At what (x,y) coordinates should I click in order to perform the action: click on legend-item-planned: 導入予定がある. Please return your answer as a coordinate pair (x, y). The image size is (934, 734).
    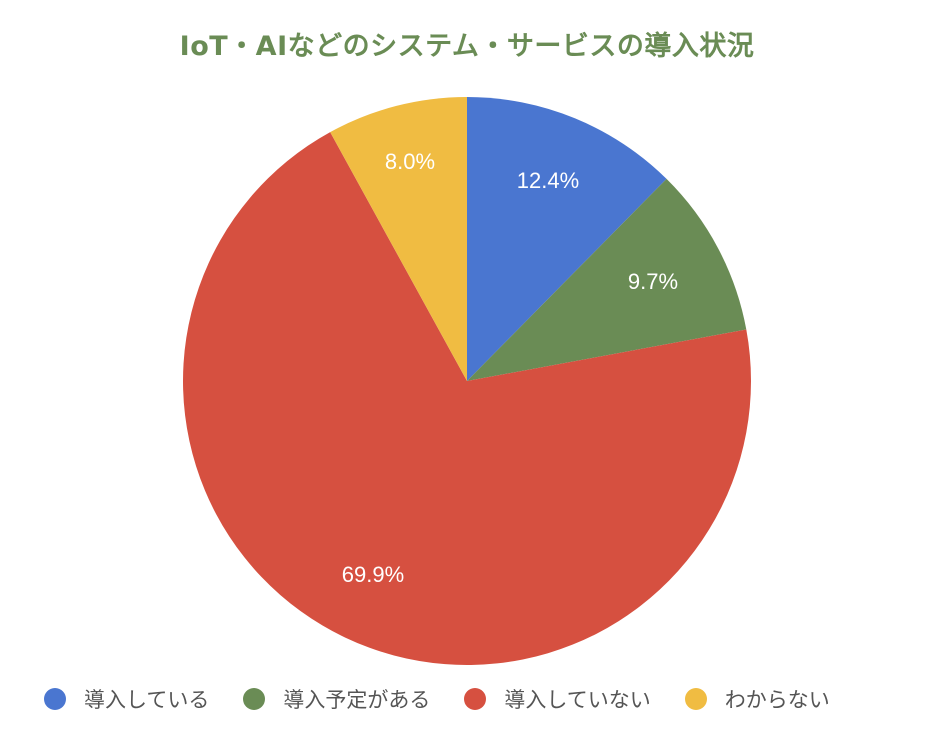
    Looking at the image, I should click on (336, 699).